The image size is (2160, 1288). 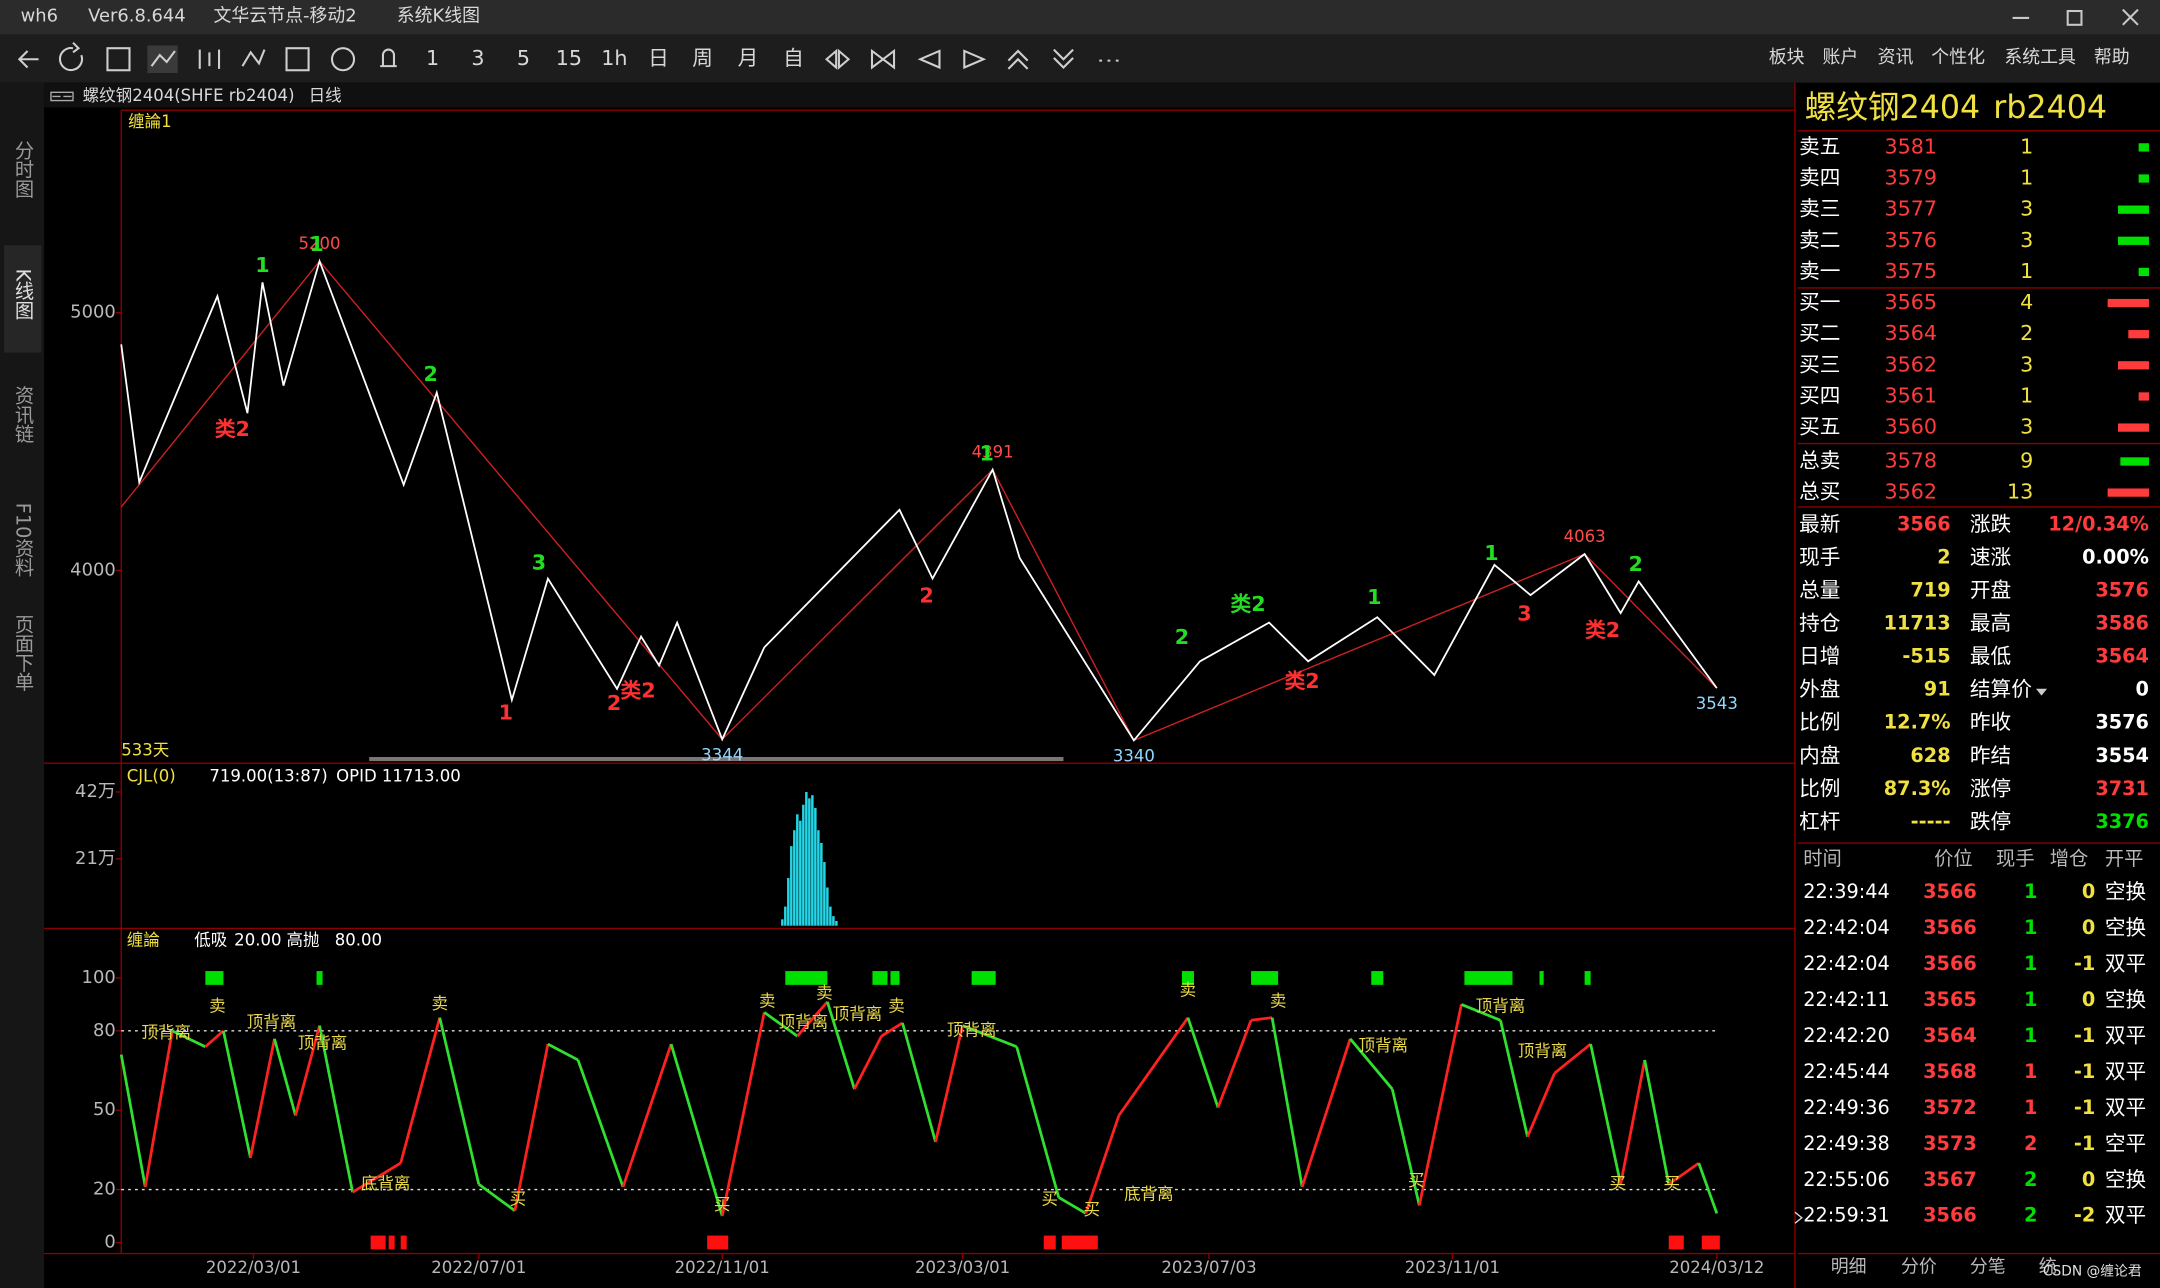 What do you see at coordinates (104, 1189) in the screenshot?
I see `y-tick-label: 20` at bounding box center [104, 1189].